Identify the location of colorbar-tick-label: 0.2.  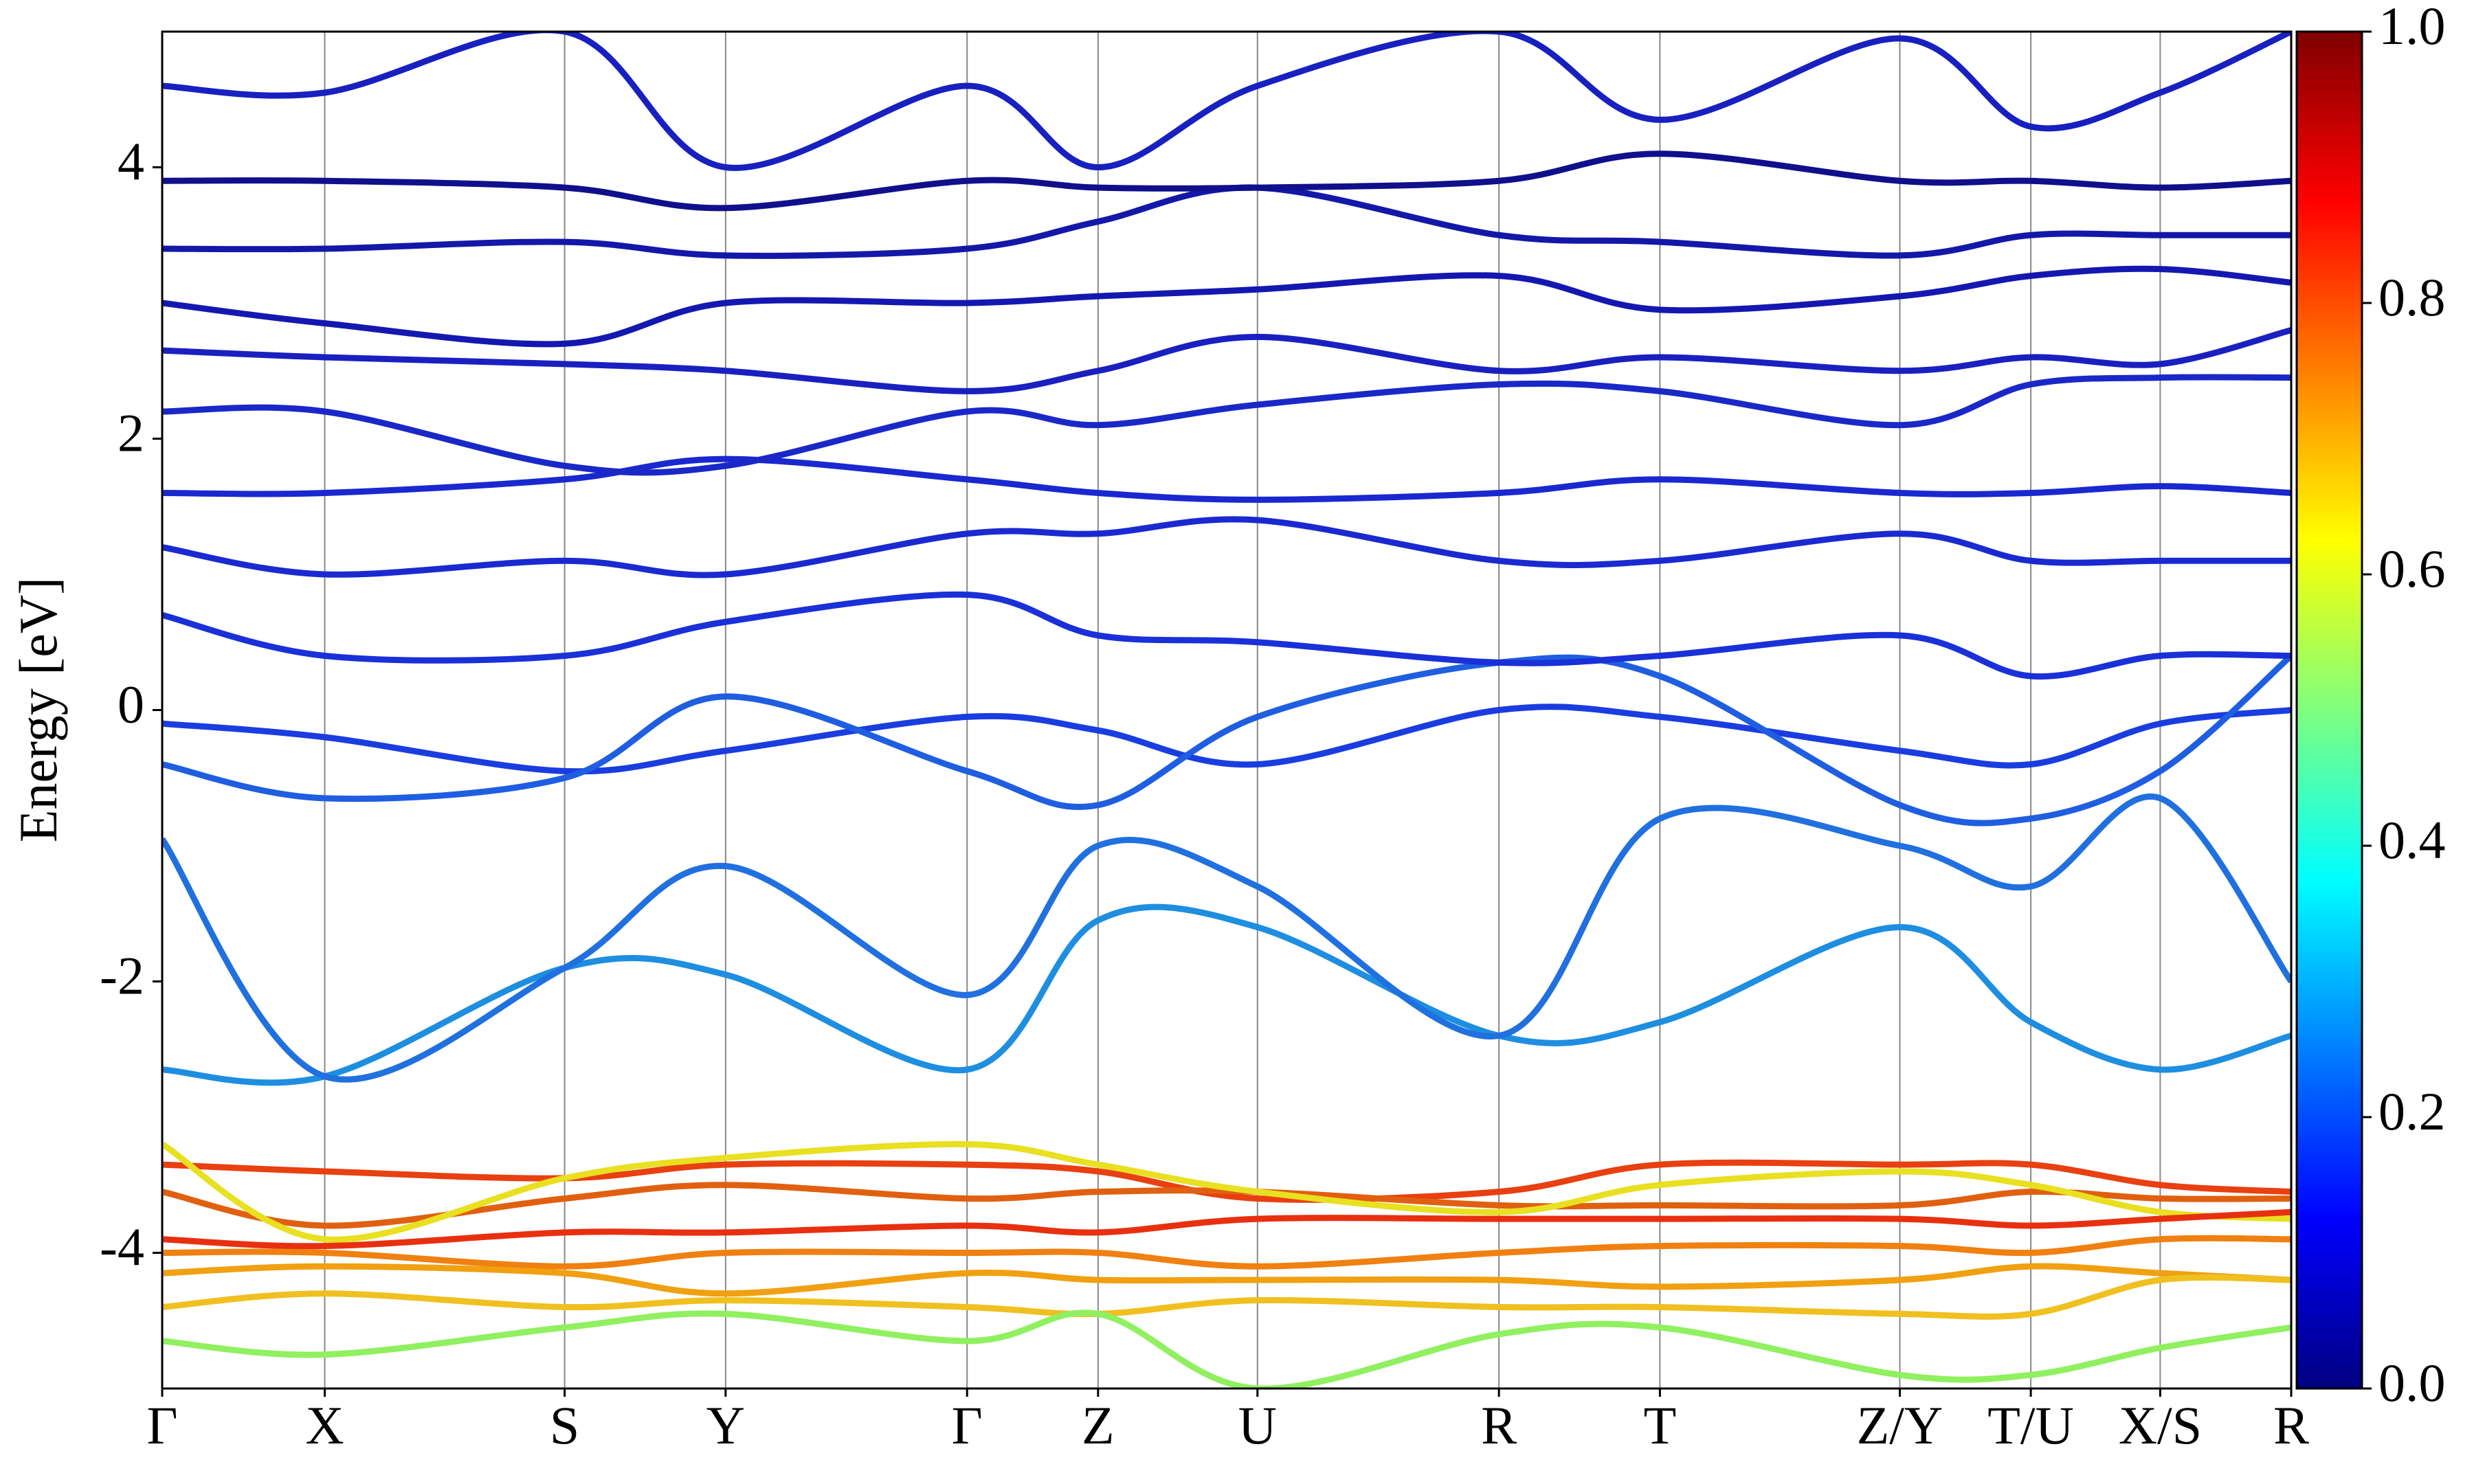
(2412, 1111).